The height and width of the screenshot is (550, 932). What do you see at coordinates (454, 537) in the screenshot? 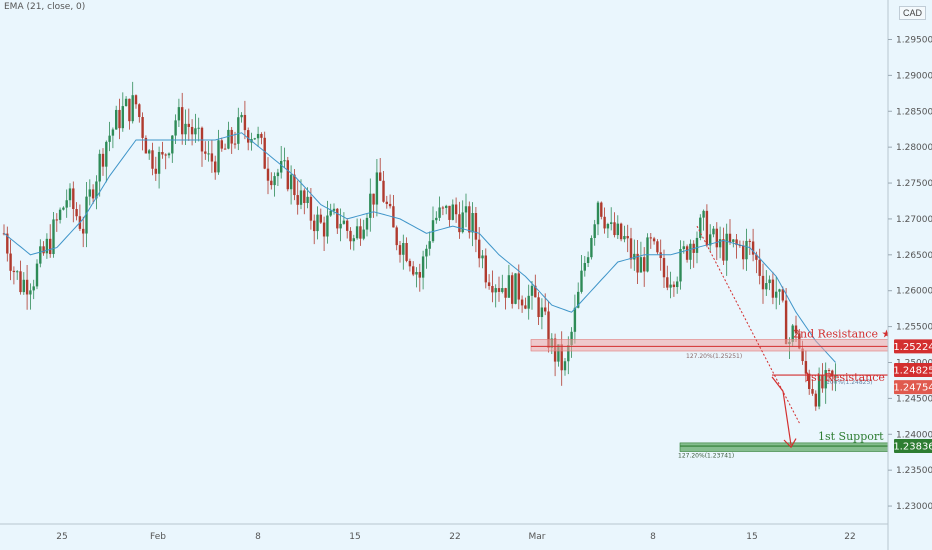
I see `time-tick-label: 22` at bounding box center [454, 537].